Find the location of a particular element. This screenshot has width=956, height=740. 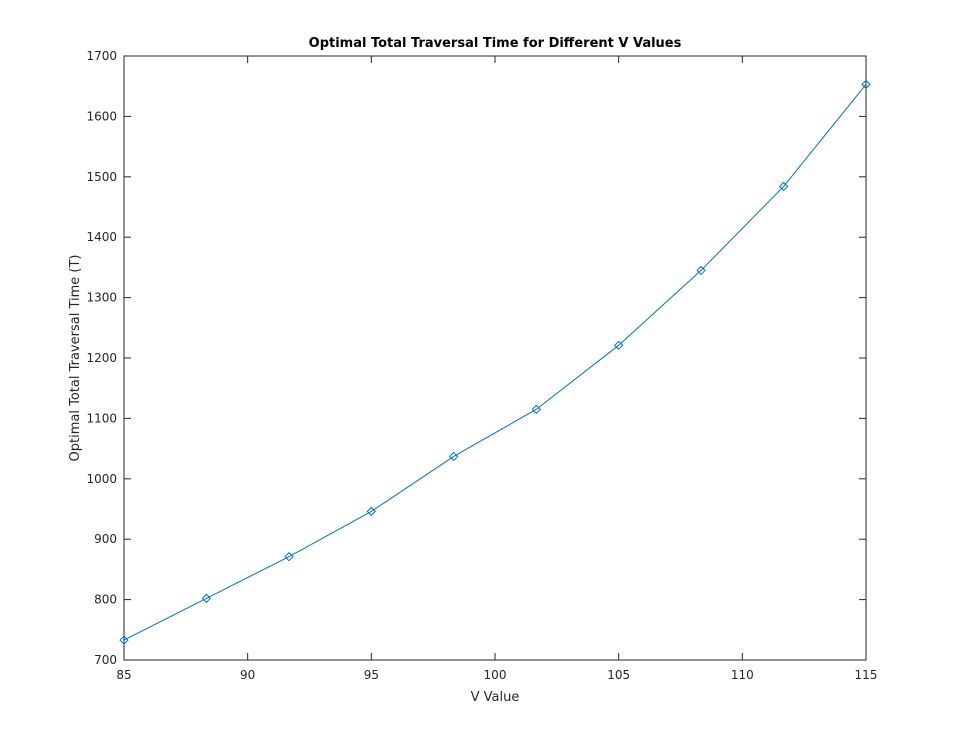

x-axis-label: V Value is located at coordinates (495, 697).